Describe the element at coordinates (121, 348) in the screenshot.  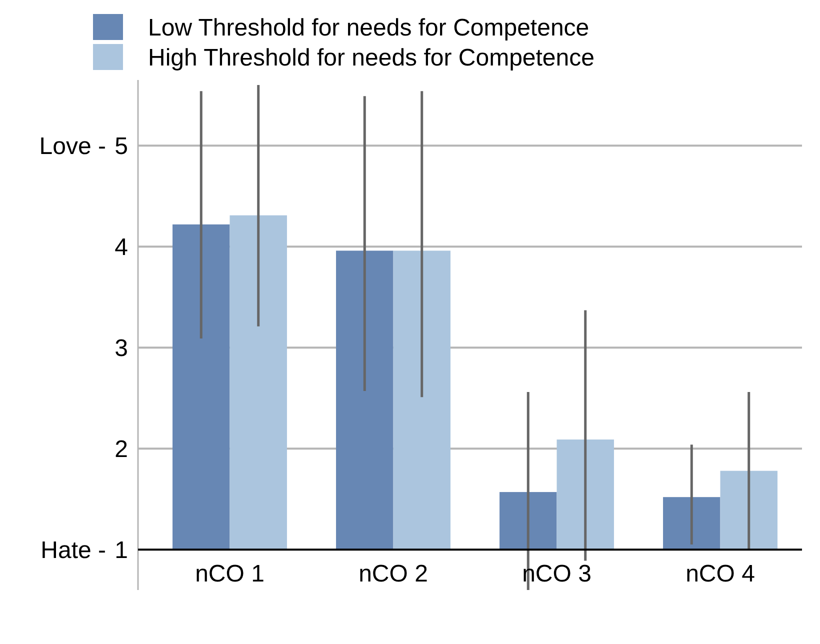
I see `y-tick-label: 3` at that location.